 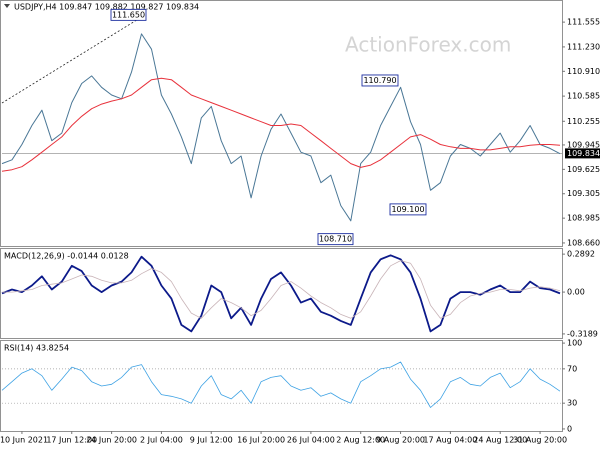 I want to click on annotation-label: 109.100, so click(x=407, y=209).